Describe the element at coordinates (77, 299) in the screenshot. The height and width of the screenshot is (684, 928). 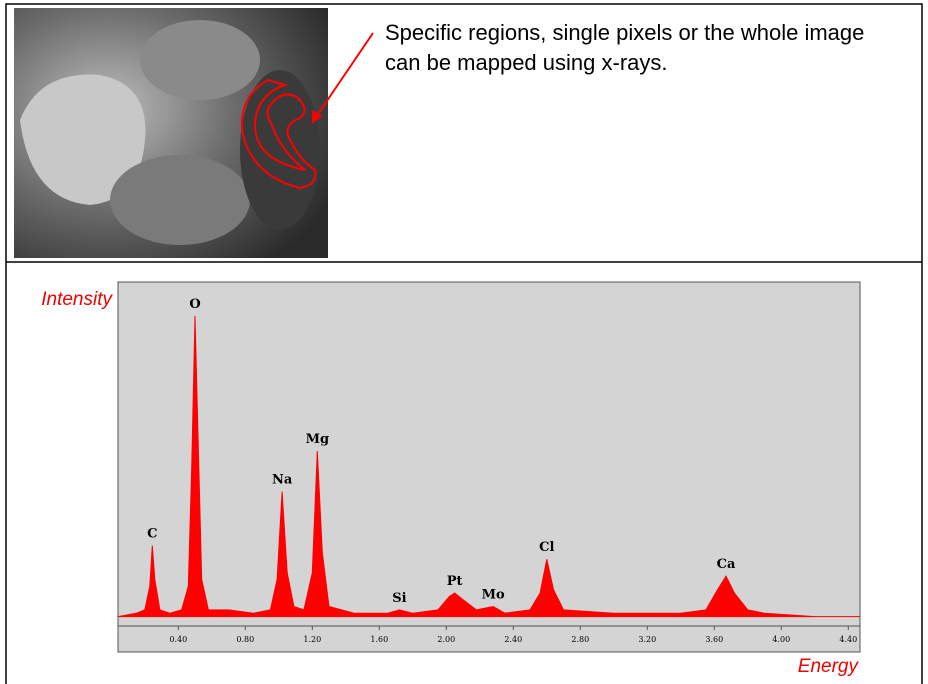
I see `y-axis-label: Intensity` at that location.